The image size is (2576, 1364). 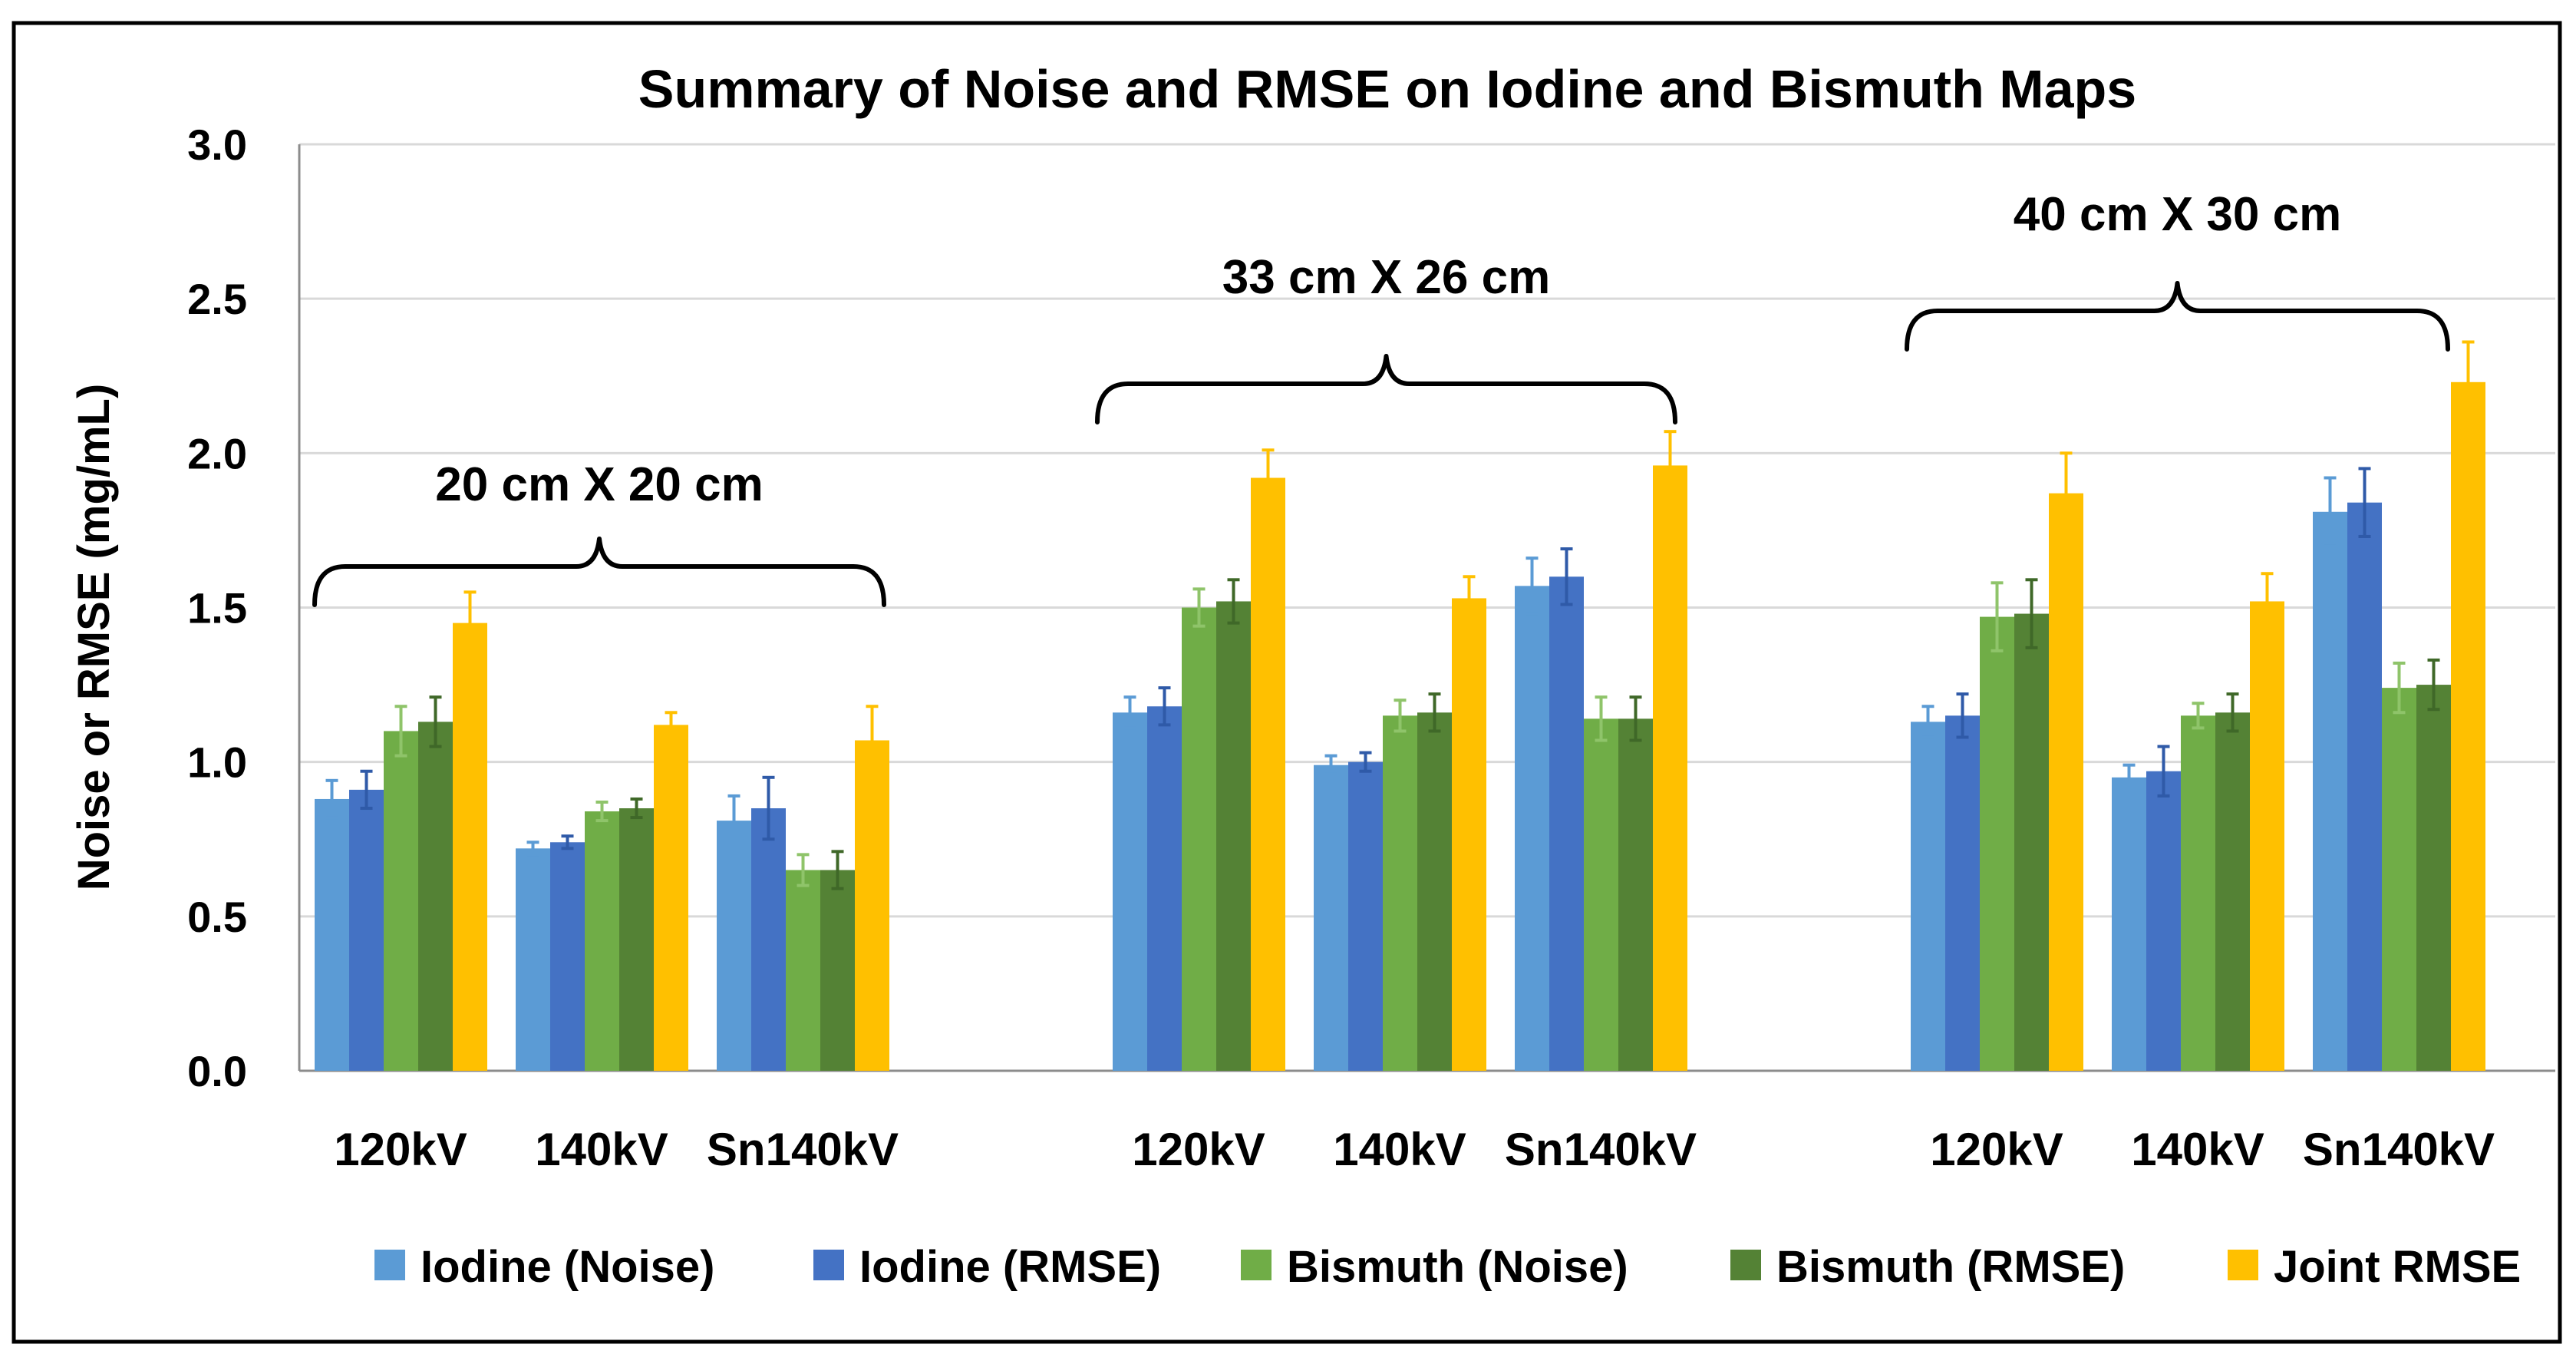 What do you see at coordinates (217, 453) in the screenshot?
I see `y-tick-label: 2.0` at bounding box center [217, 453].